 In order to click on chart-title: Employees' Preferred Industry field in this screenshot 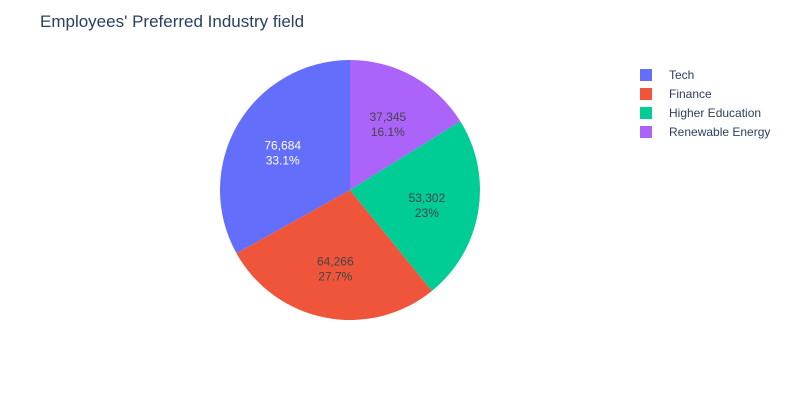, I will do `click(172, 21)`.